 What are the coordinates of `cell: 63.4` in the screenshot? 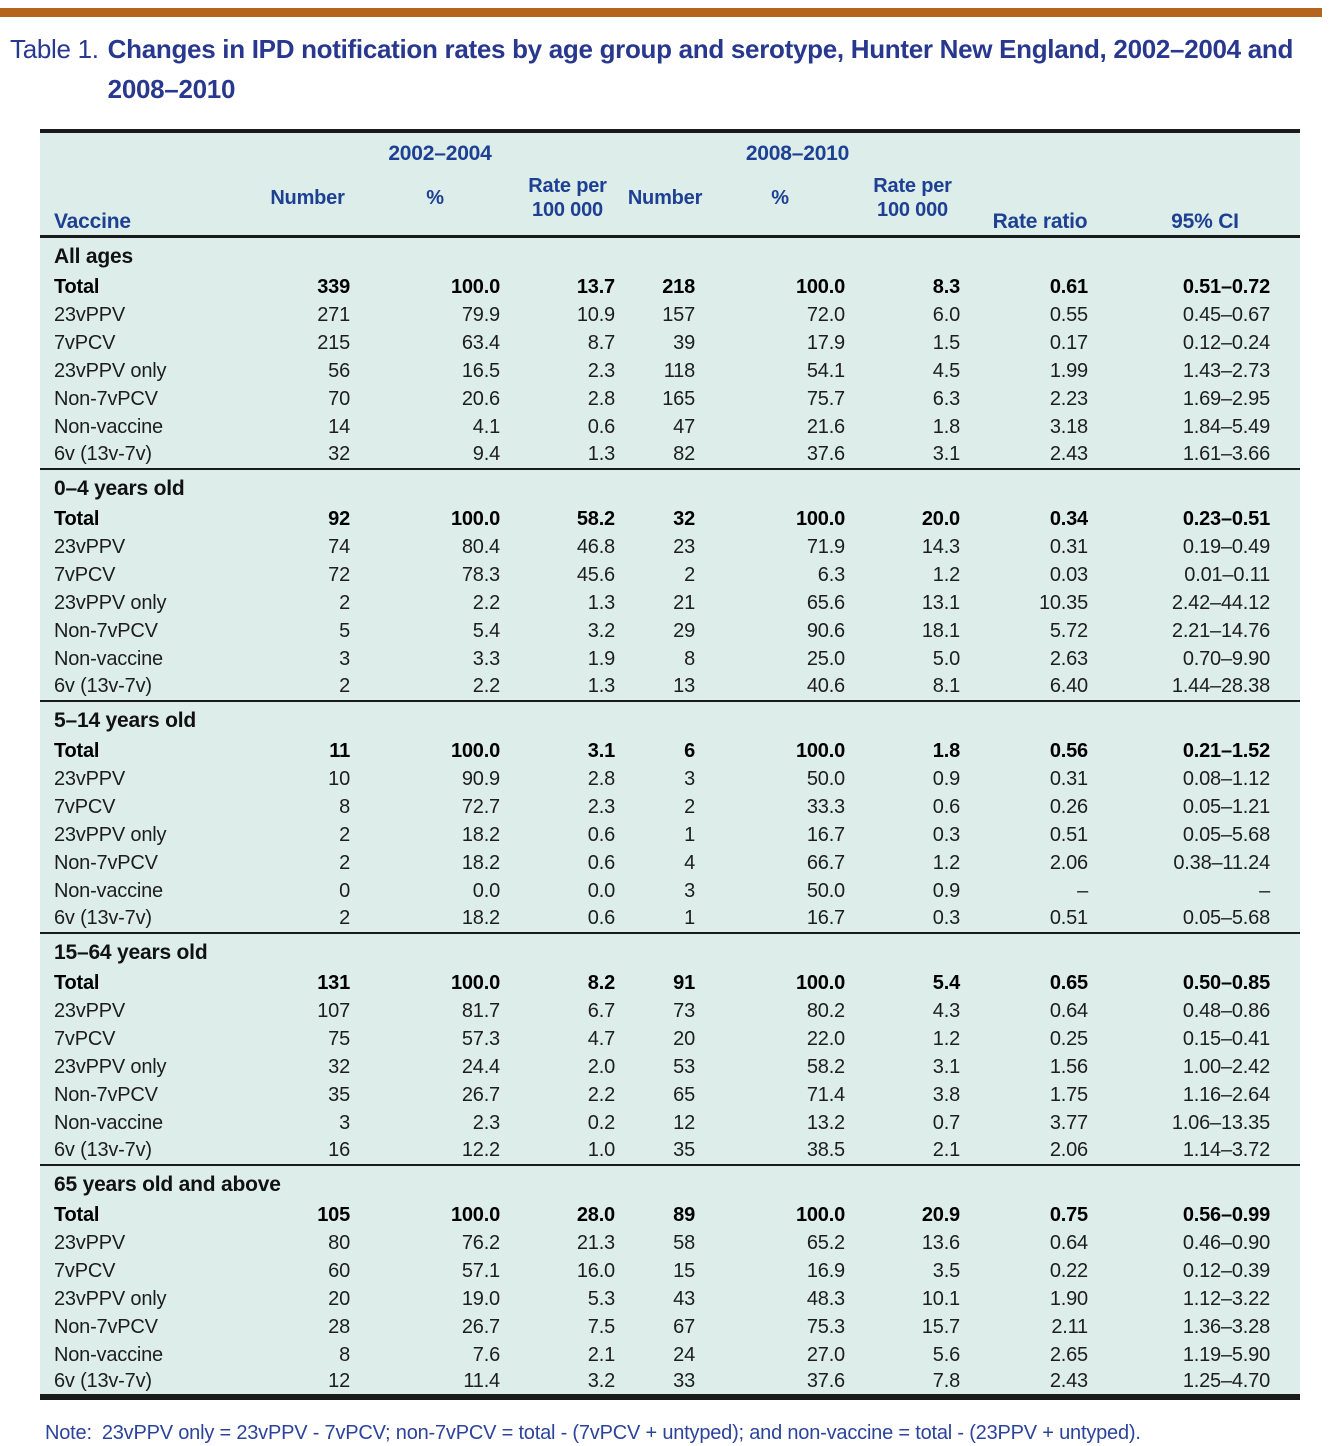 It's located at (480, 342).